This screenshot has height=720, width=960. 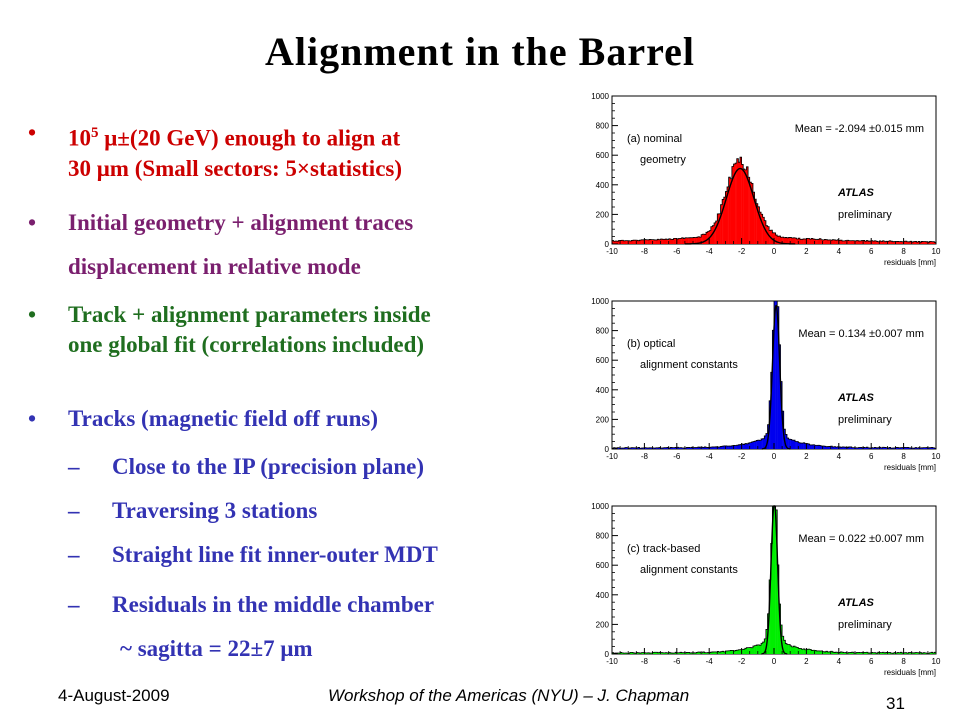 What do you see at coordinates (663, 160) in the screenshot?
I see `plot-label-line2: geometry` at bounding box center [663, 160].